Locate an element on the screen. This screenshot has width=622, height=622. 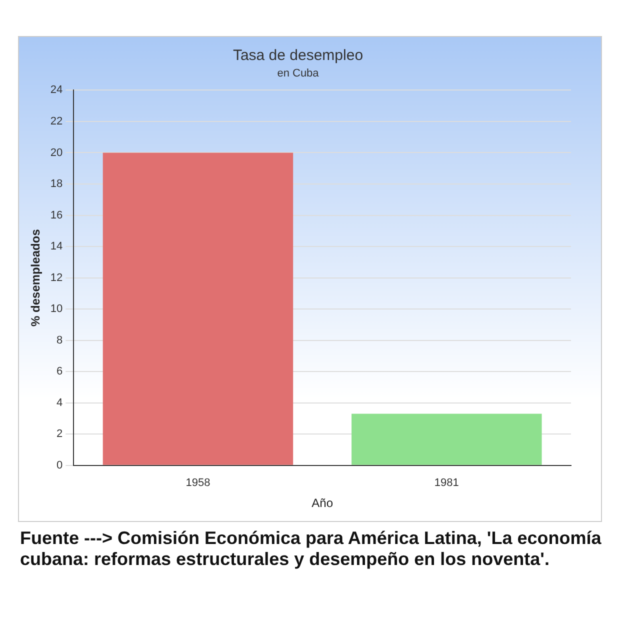
y-tick-label: 18 is located at coordinates (56, 184).